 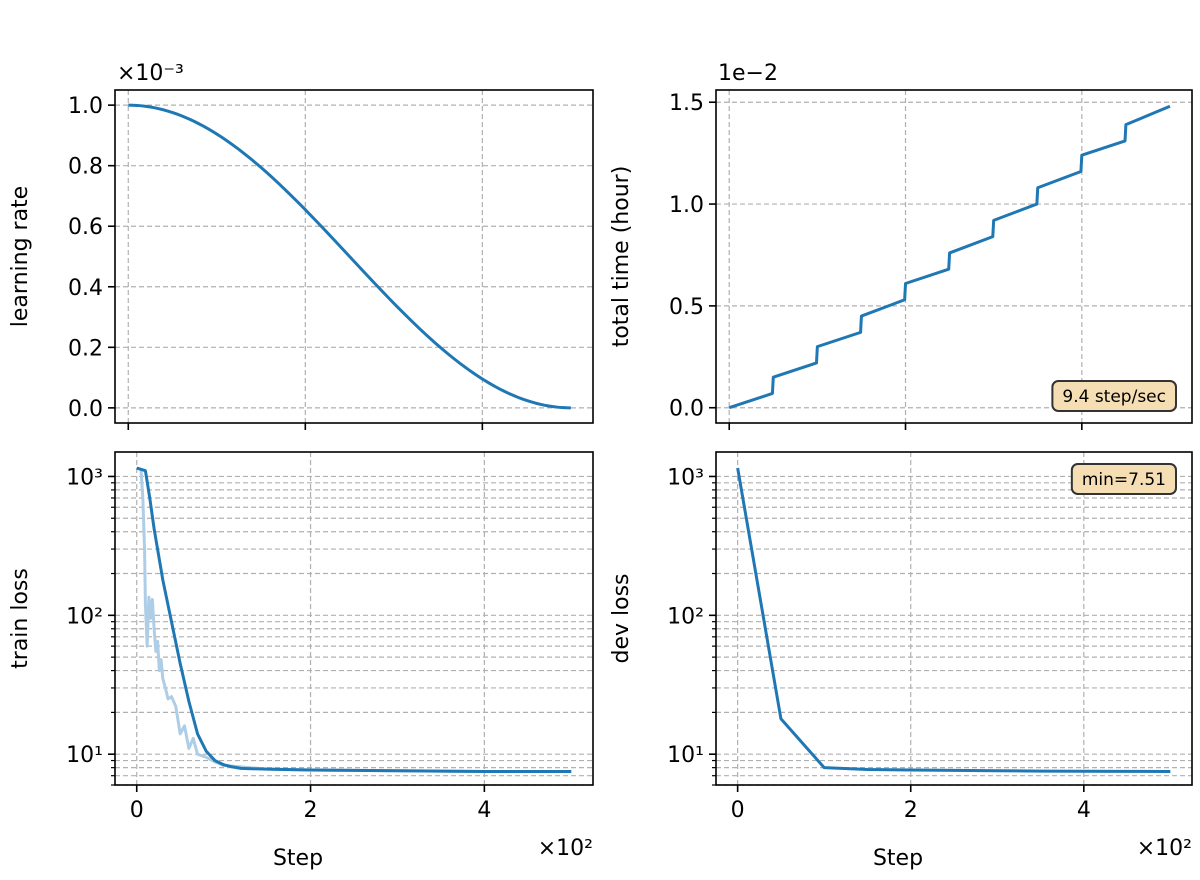 I want to click on annotation-text: 9.4 step/sec, so click(x=1114, y=397).